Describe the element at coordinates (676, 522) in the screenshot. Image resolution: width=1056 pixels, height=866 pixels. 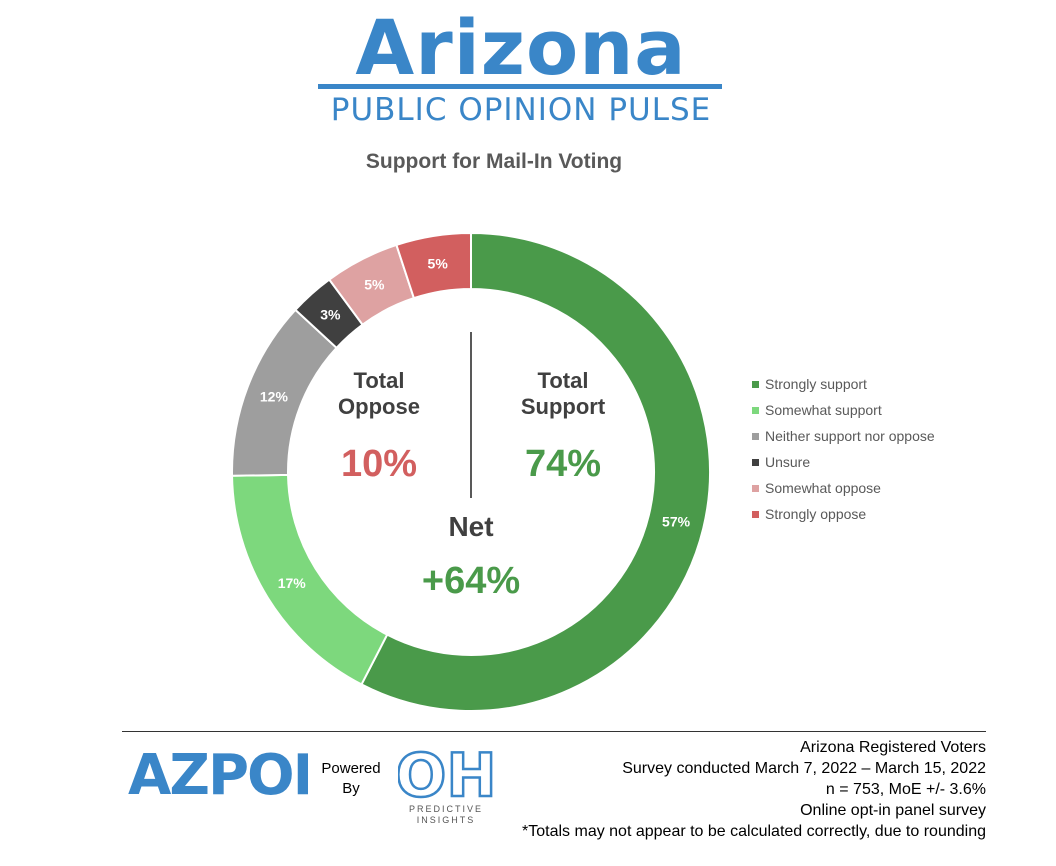
I see `slice-data-label: 57%` at that location.